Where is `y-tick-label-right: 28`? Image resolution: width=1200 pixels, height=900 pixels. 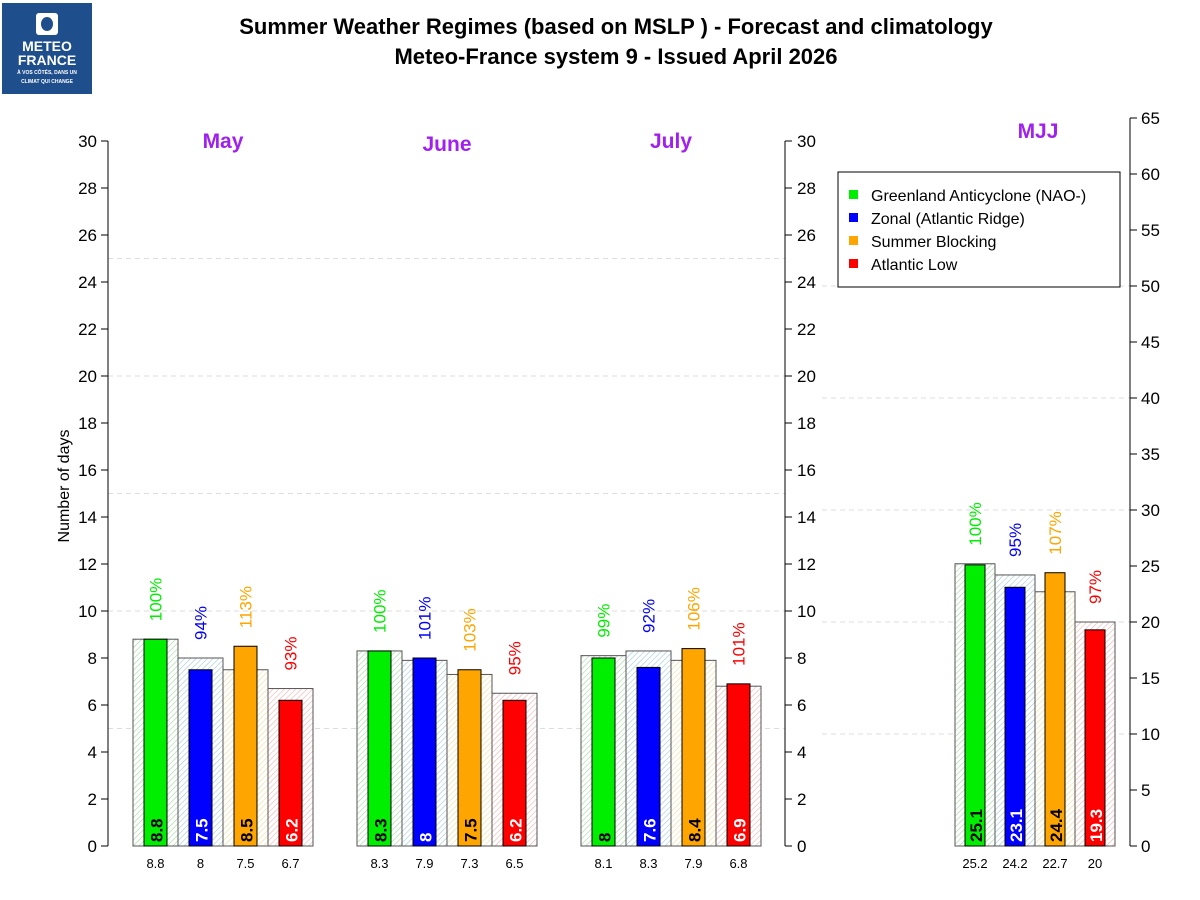
y-tick-label-right: 28 is located at coordinates (806, 188).